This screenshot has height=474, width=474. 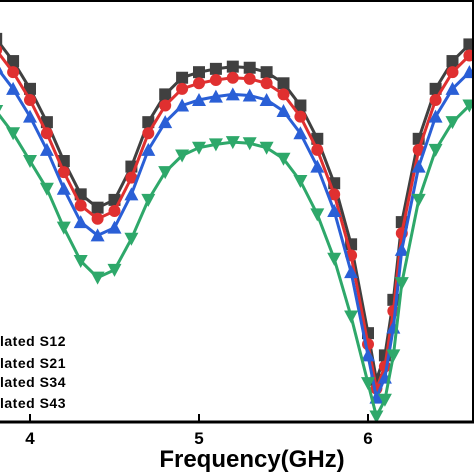 What do you see at coordinates (367, 438) in the screenshot?
I see `x-tick-label: 6` at bounding box center [367, 438].